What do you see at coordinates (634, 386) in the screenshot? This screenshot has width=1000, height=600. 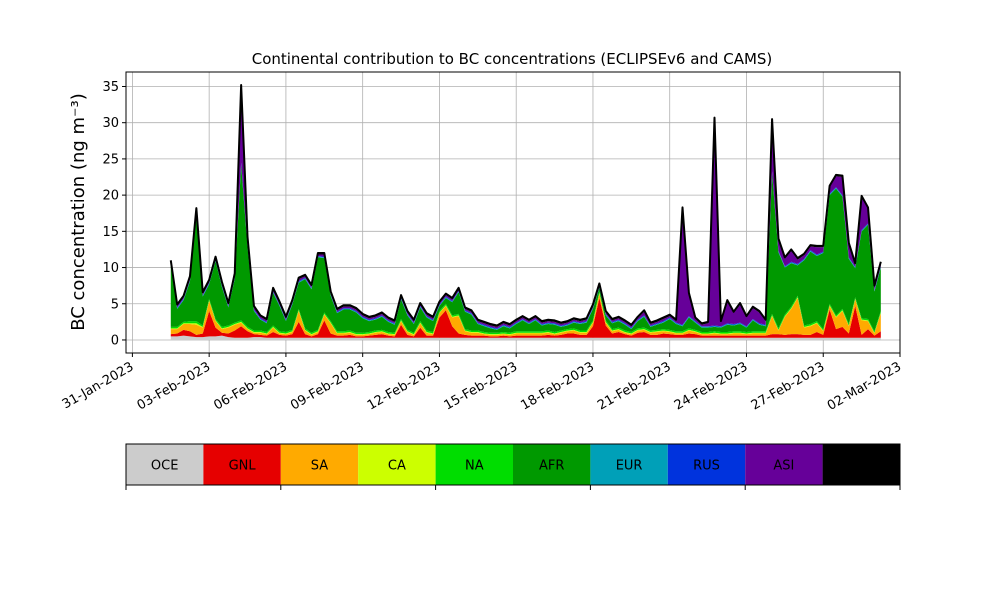 I see `x-tick-label: 21-Feb-2023` at bounding box center [634, 386].